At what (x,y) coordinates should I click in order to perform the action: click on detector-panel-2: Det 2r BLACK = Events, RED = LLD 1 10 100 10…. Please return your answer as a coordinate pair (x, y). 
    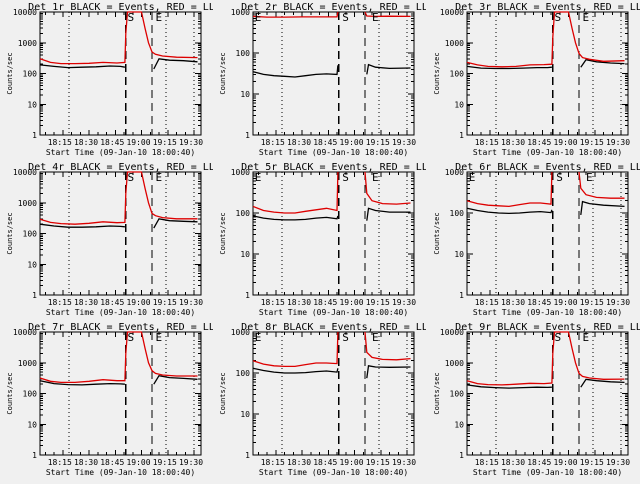
    Looking at the image, I should click on (323, 80).